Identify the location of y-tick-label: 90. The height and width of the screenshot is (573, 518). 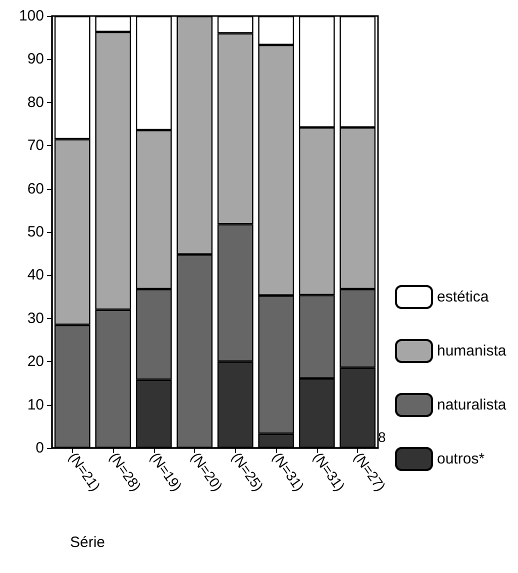
(35, 59).